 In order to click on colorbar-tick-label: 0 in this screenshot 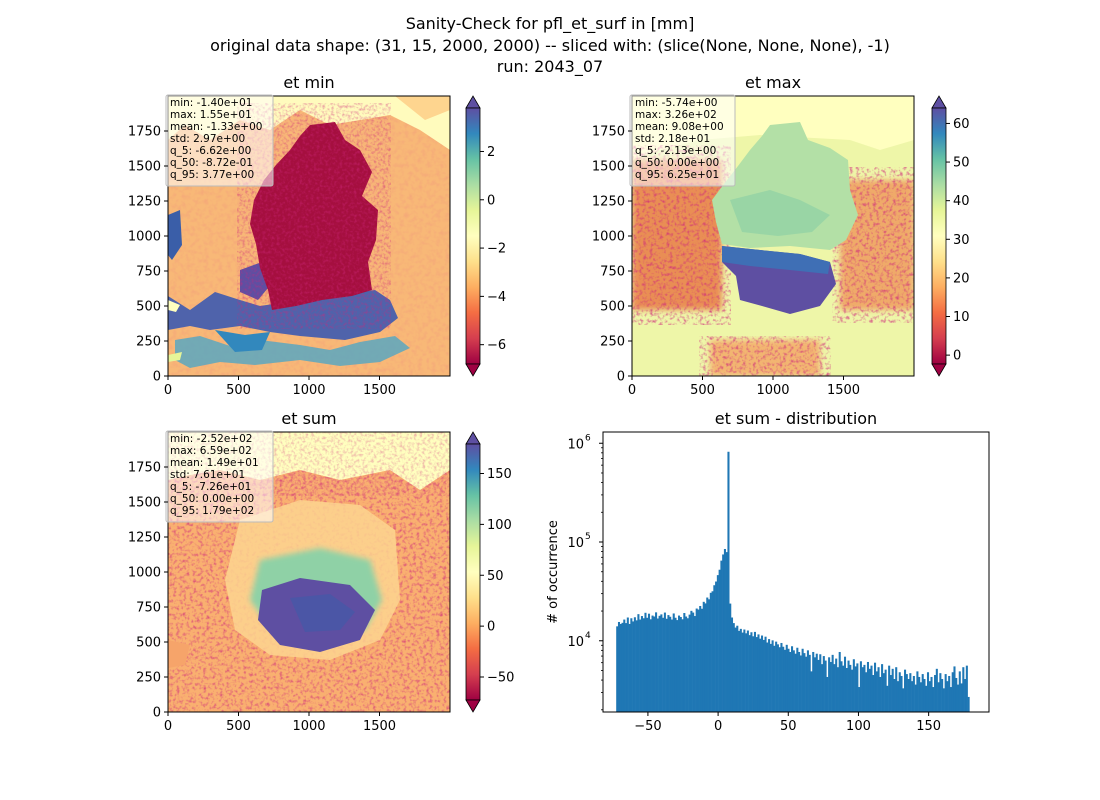, I will do `click(491, 200)`.